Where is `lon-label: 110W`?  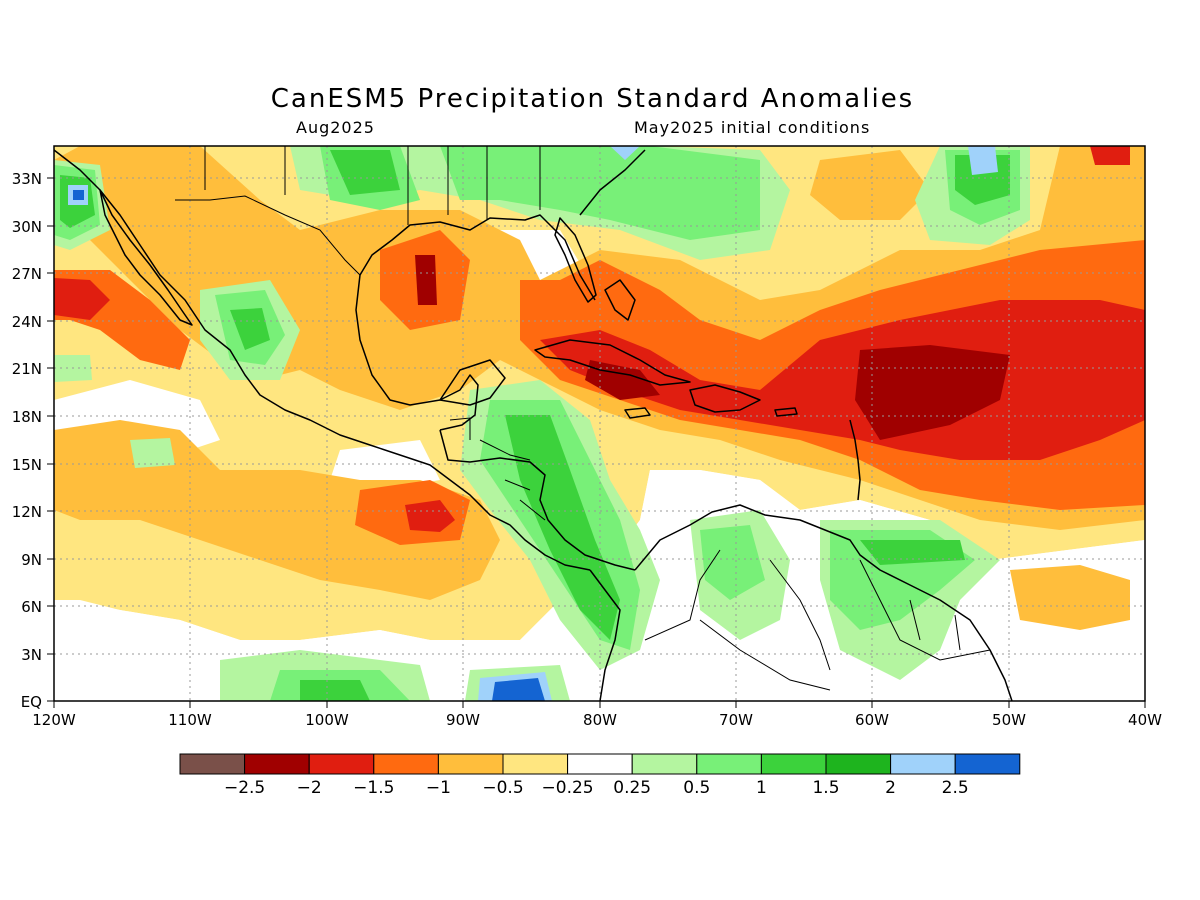
lon-label: 110W is located at coordinates (190, 720).